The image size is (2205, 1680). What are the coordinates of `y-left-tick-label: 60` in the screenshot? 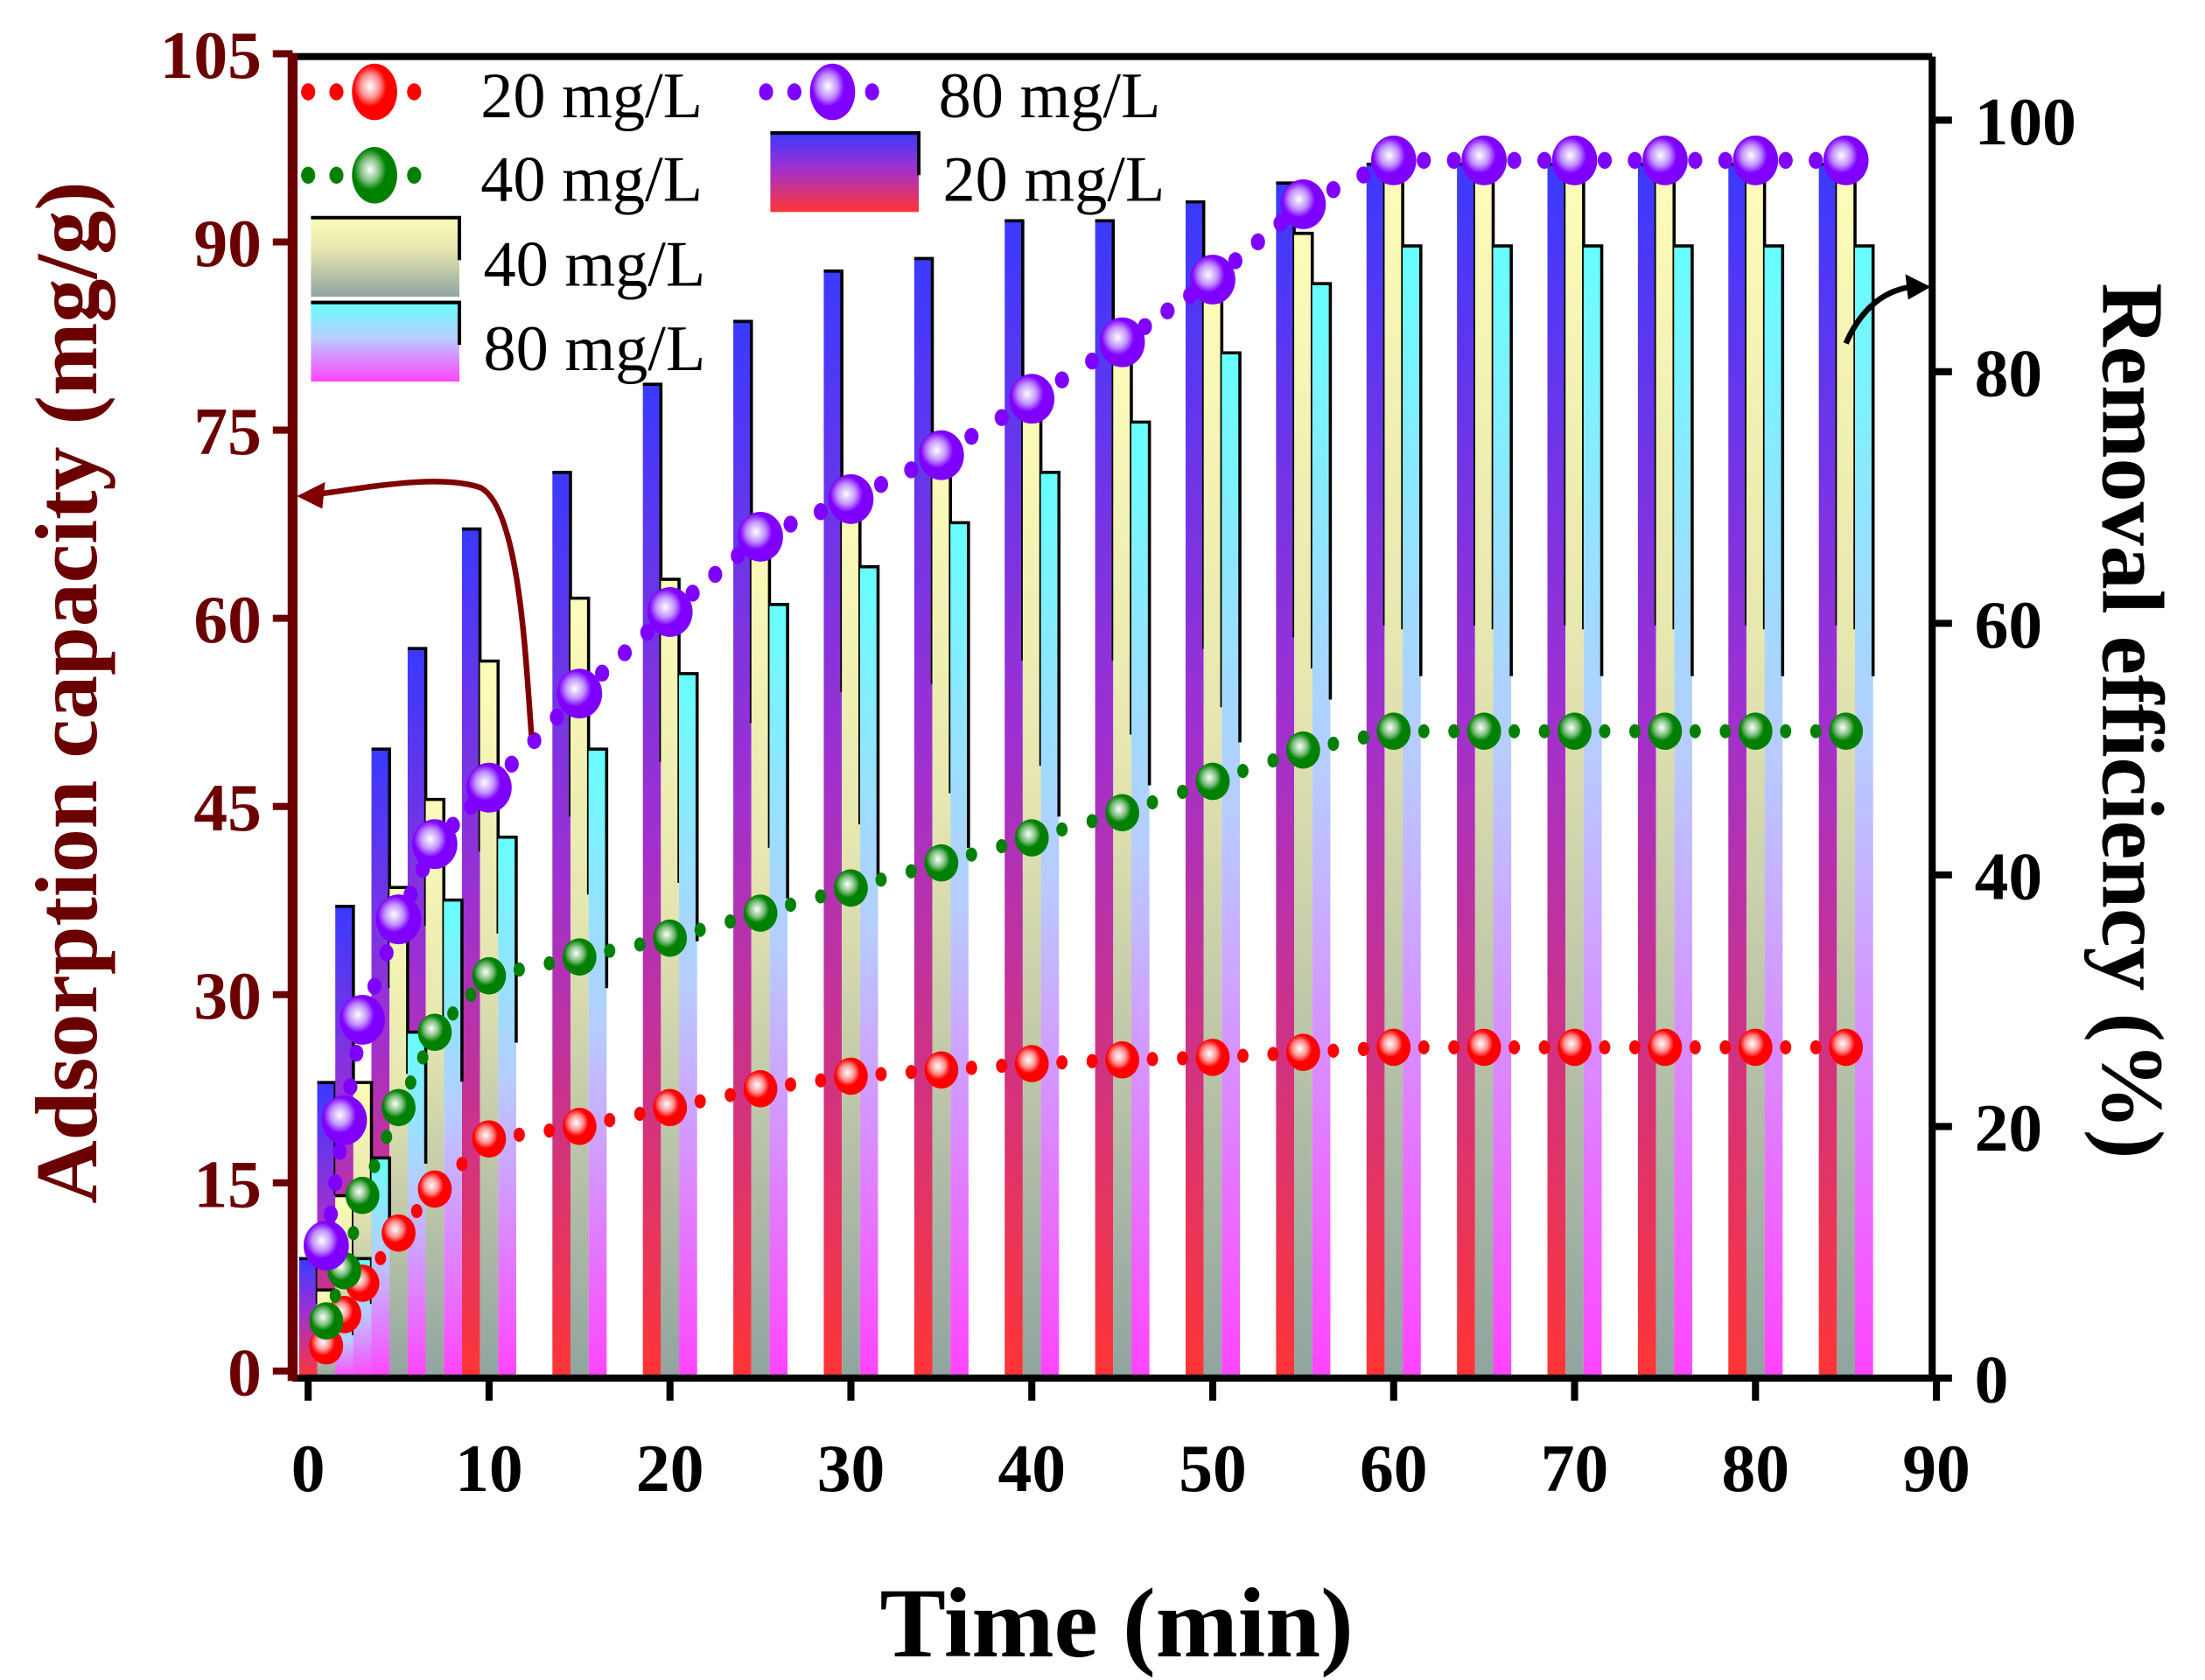 It's located at (227, 619).